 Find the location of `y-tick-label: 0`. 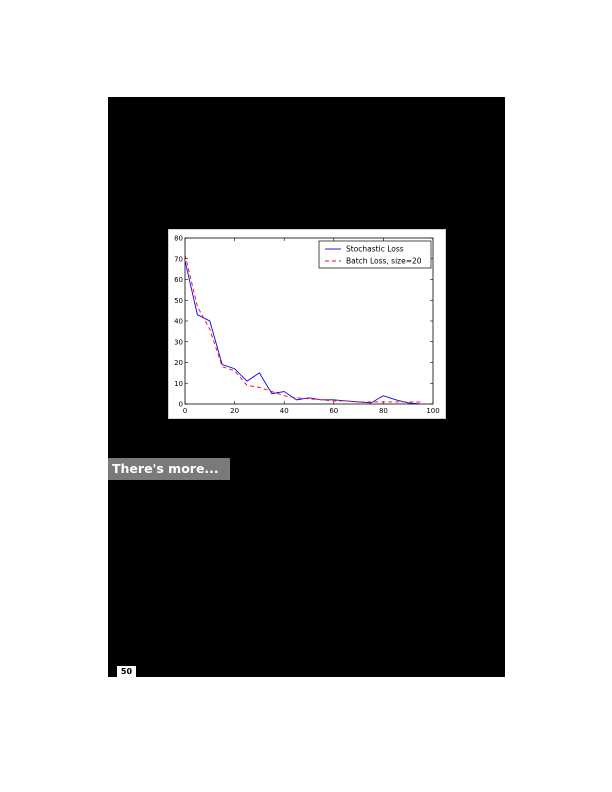

y-tick-label: 0 is located at coordinates (181, 405).